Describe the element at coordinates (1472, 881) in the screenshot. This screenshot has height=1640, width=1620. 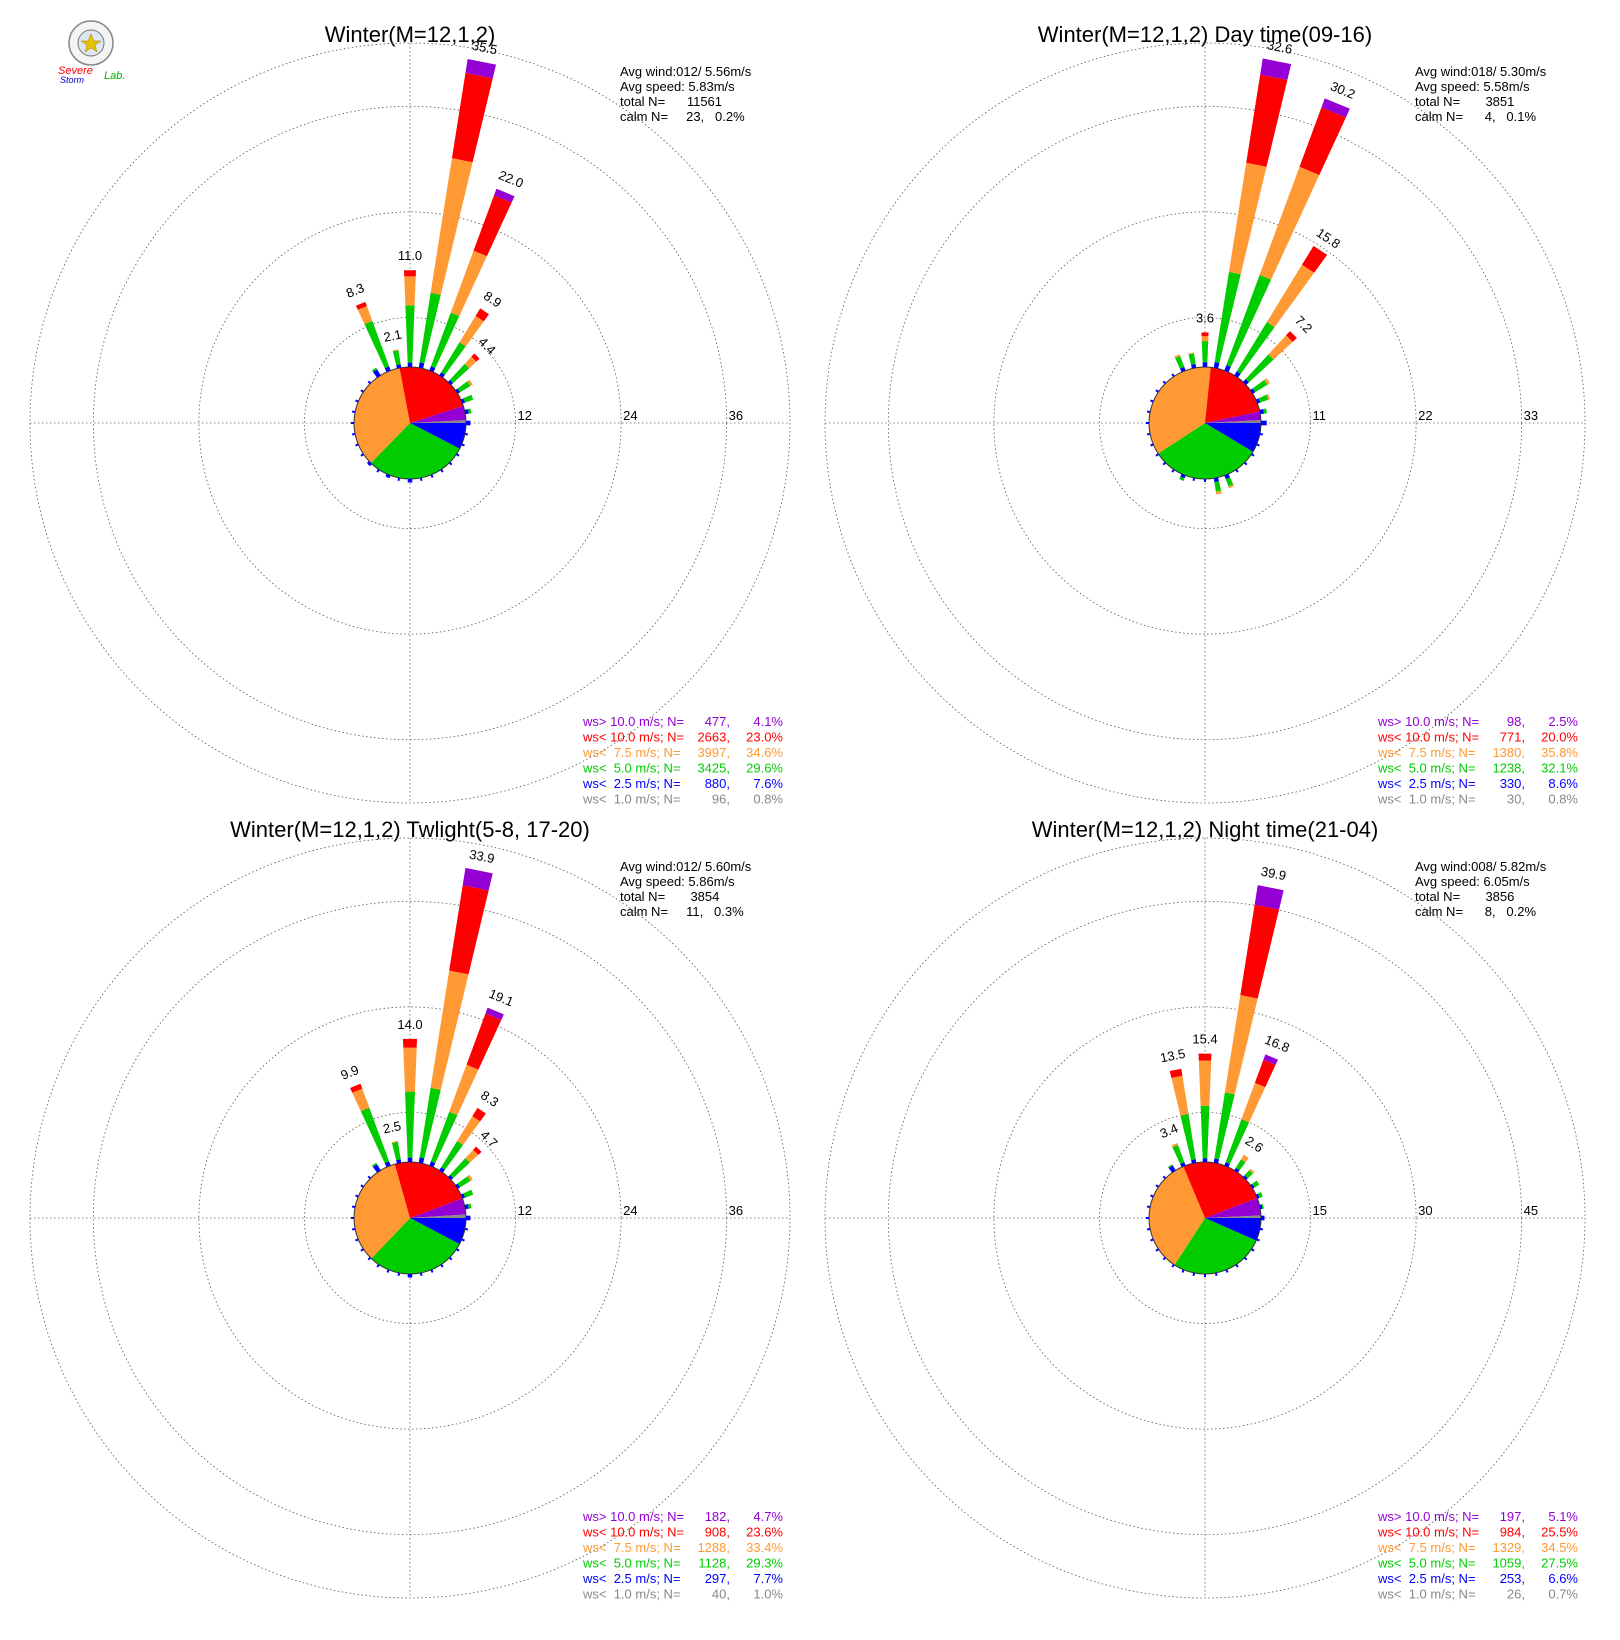
I see `stats-line: Avg speed: 6.05m/s` at that location.